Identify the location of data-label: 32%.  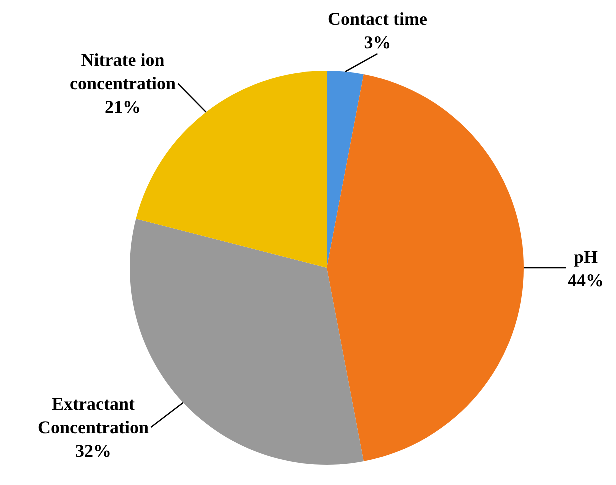
(94, 450).